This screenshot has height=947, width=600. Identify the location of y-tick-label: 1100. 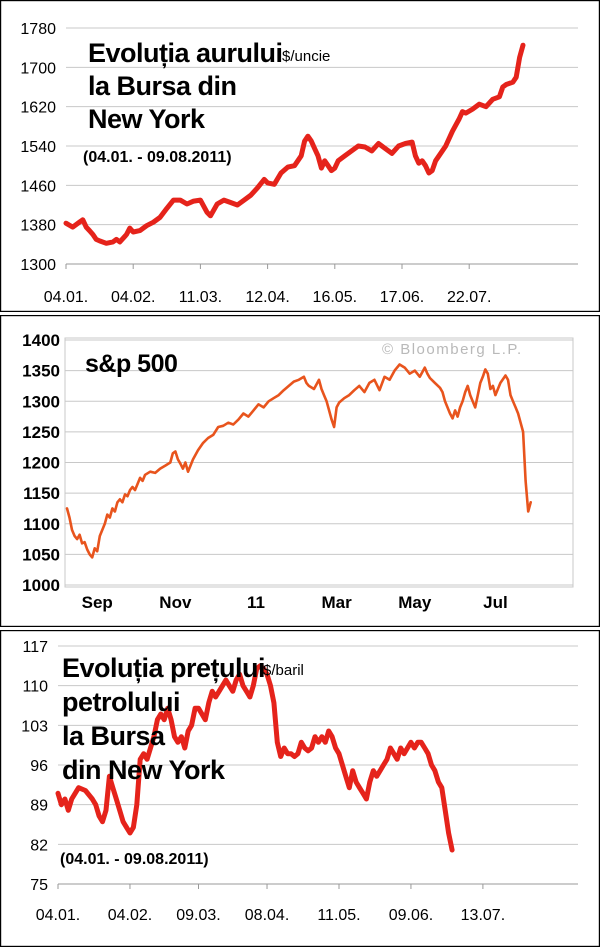
(41, 524).